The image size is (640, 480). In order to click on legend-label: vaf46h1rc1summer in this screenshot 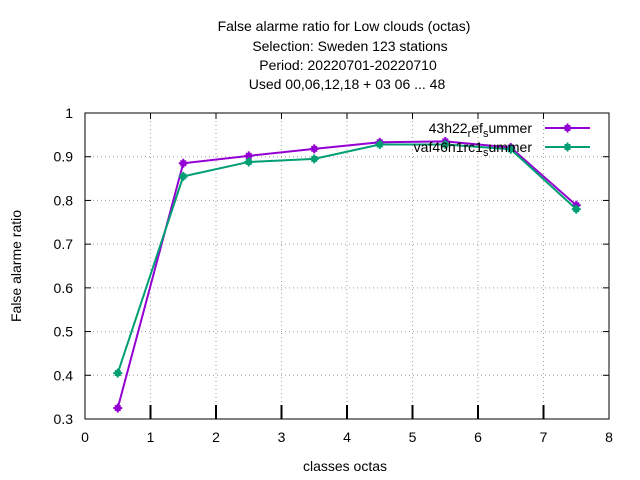, I will do `click(473, 149)`.